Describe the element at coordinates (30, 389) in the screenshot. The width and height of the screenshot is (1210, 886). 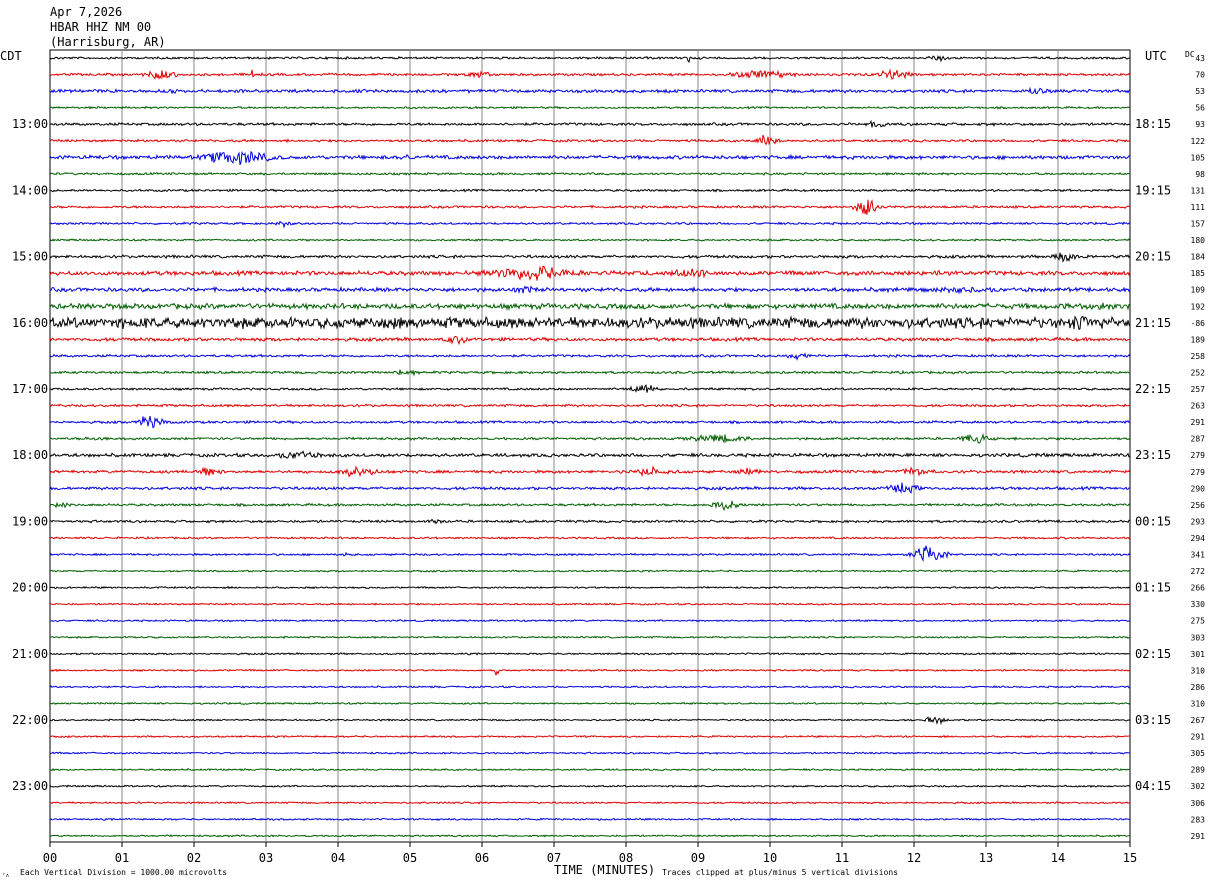
I see `left-time-label: 17:00` at that location.